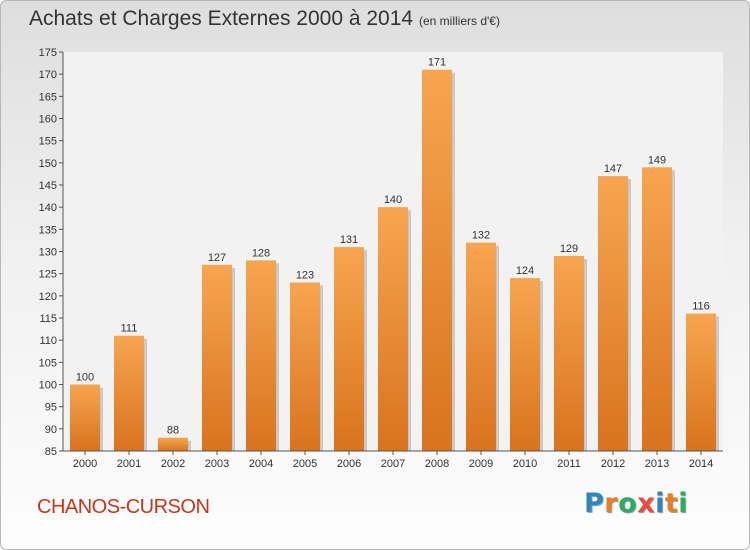 The height and width of the screenshot is (550, 750). Describe the element at coordinates (48, 97) in the screenshot. I see `y-tick-label: 165` at that location.